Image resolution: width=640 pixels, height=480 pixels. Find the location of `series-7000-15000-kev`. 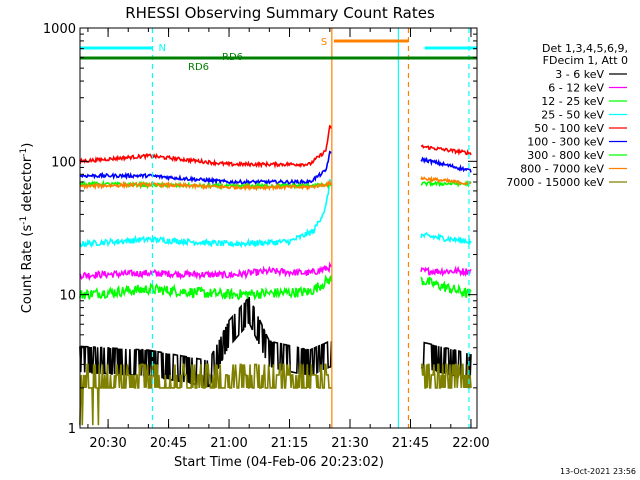

series-7000-15000-kev is located at coordinates (275, 394).